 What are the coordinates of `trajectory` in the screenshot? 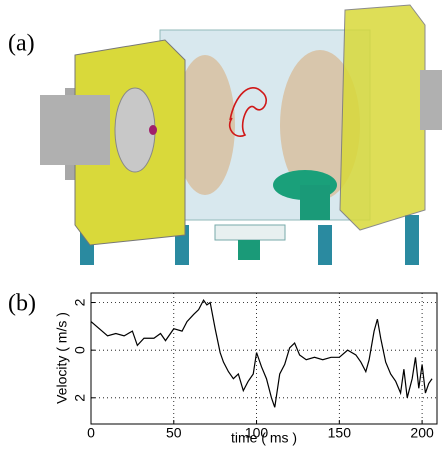 It's located at (247, 112).